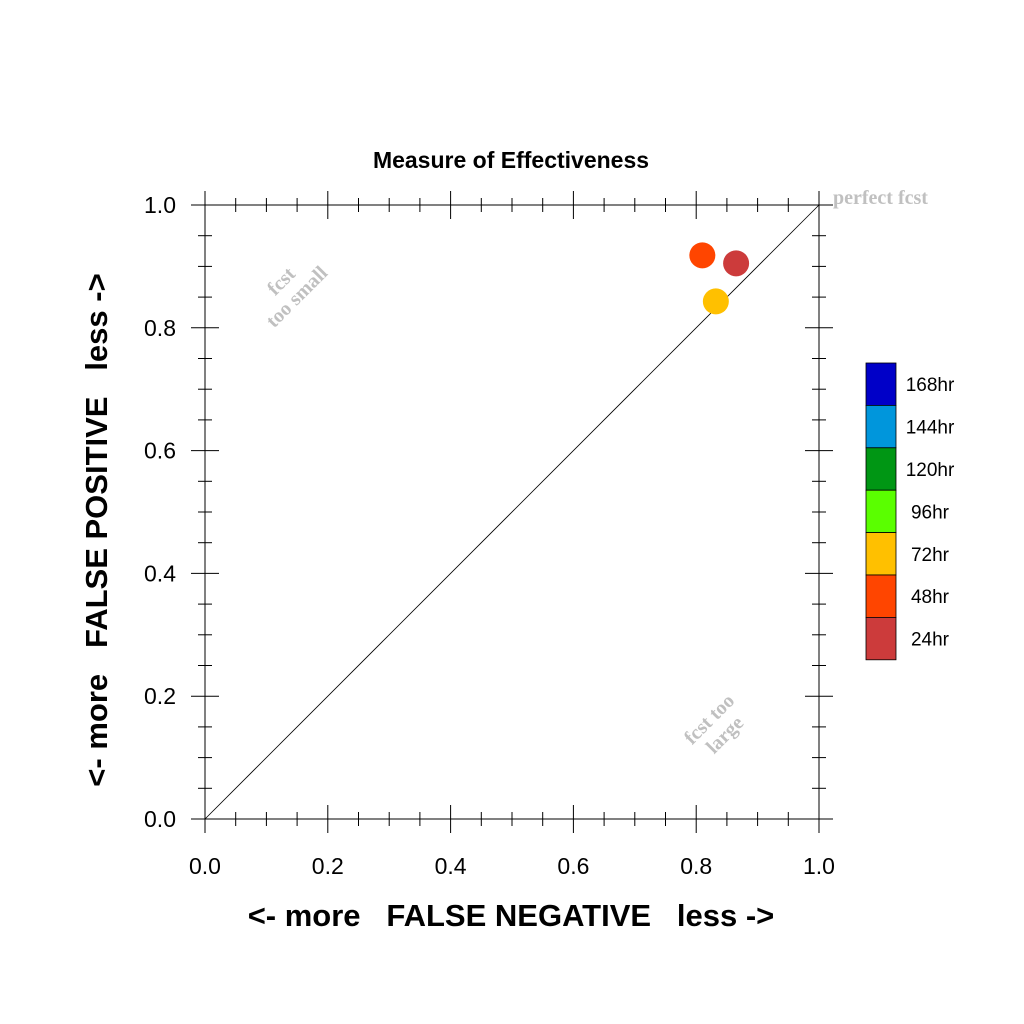  What do you see at coordinates (160, 328) in the screenshot?
I see `y-tick-label: 0.8` at bounding box center [160, 328].